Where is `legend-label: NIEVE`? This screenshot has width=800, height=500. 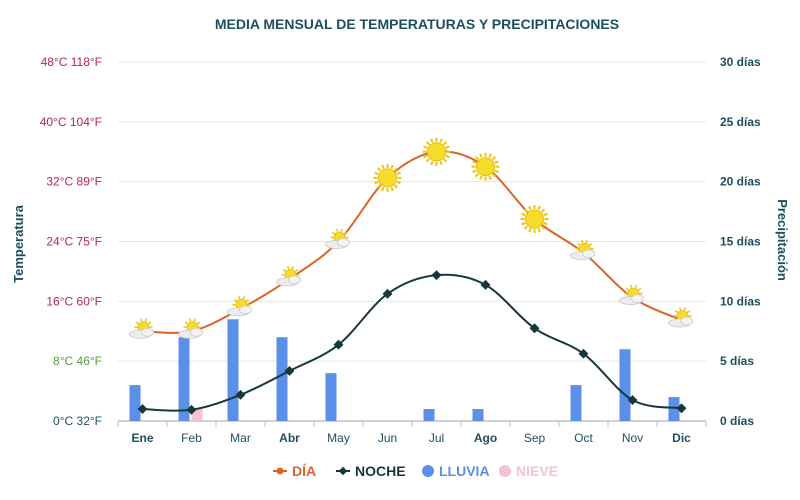 legend-label: NIEVE is located at coordinates (537, 471).